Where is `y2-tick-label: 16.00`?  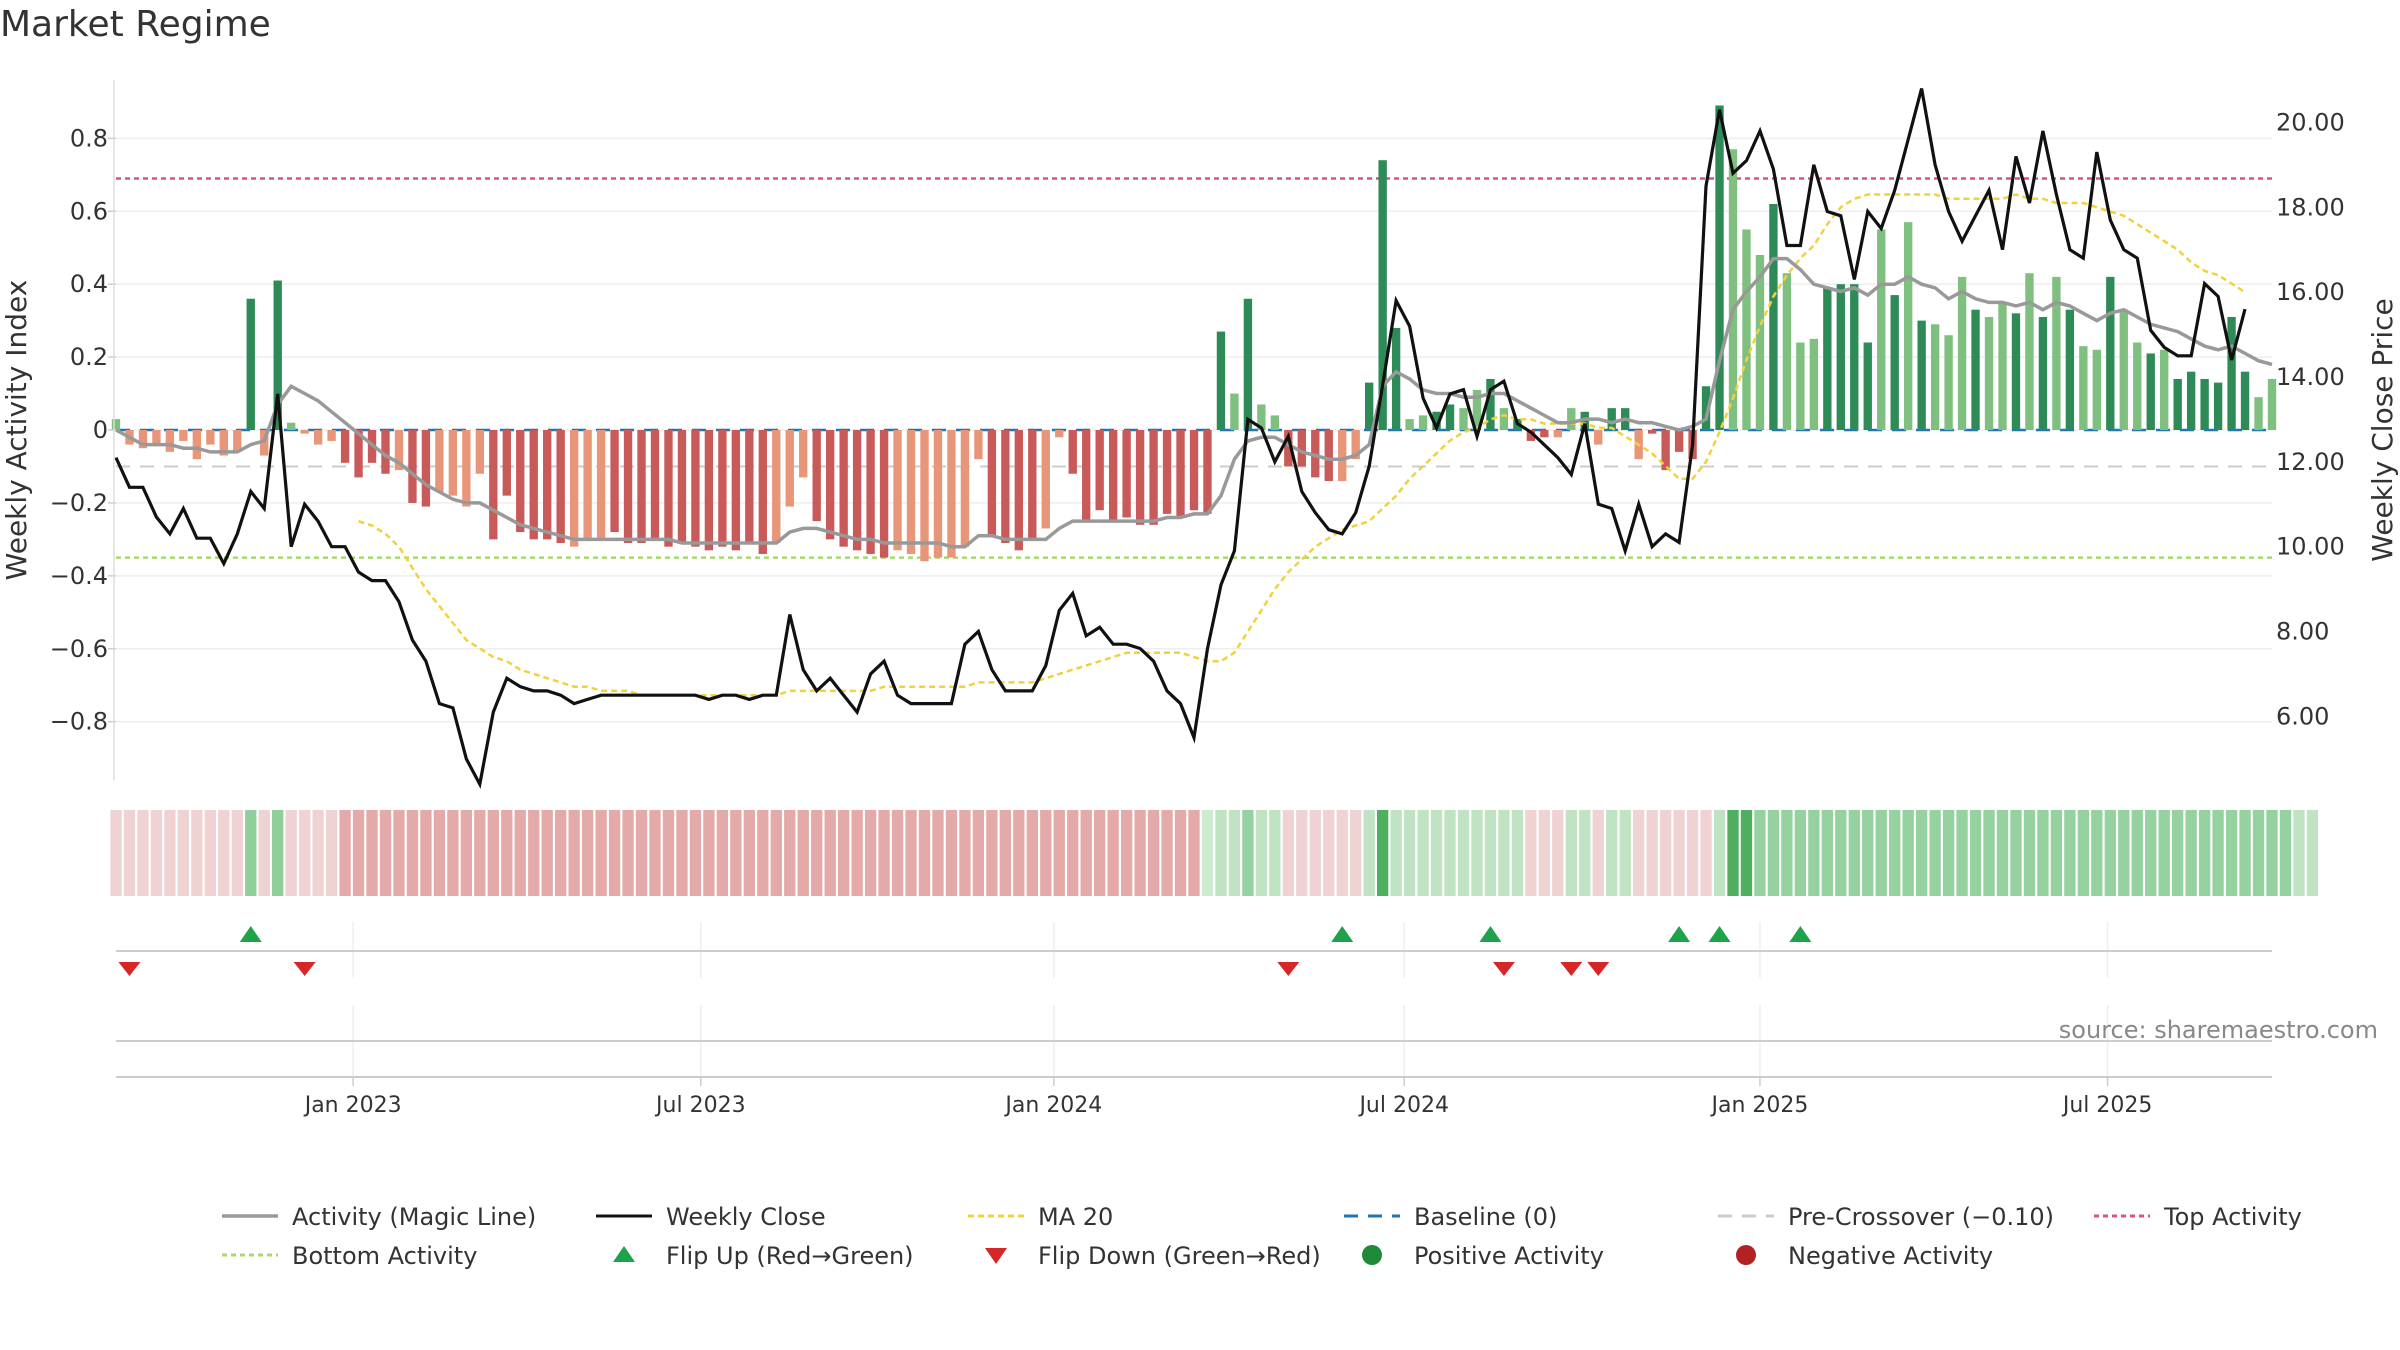 y2-tick-label: 16.00 is located at coordinates (2310, 292).